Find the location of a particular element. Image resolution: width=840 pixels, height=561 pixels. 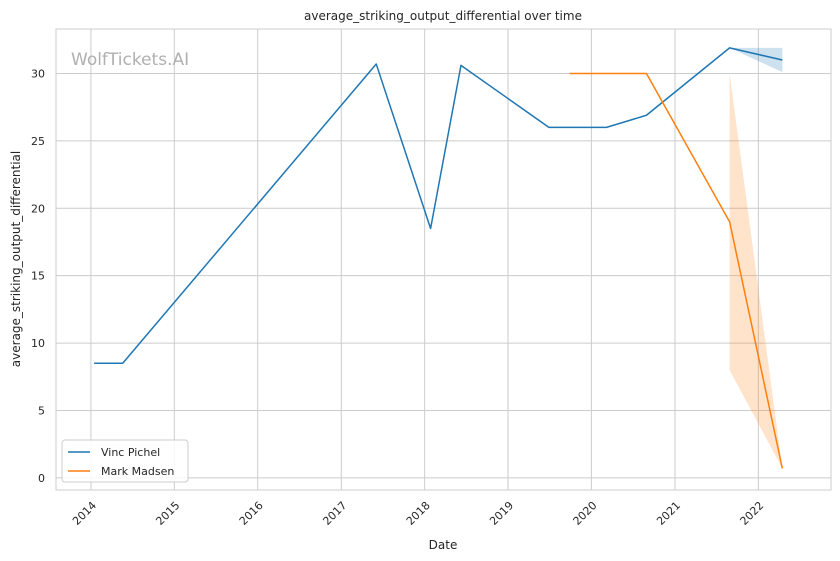

legend: Vinc Pichel Mark Madsen is located at coordinates (125, 461).